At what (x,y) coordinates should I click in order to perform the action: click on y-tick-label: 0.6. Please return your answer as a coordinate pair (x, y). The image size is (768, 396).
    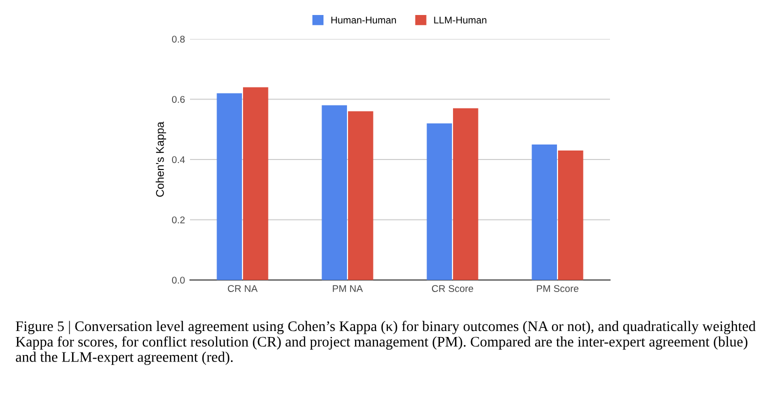
    Looking at the image, I should click on (178, 99).